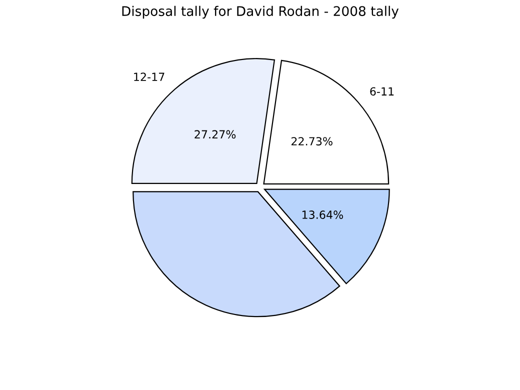  What do you see at coordinates (382, 91) in the screenshot?
I see `slice-label: 6-11` at bounding box center [382, 91].